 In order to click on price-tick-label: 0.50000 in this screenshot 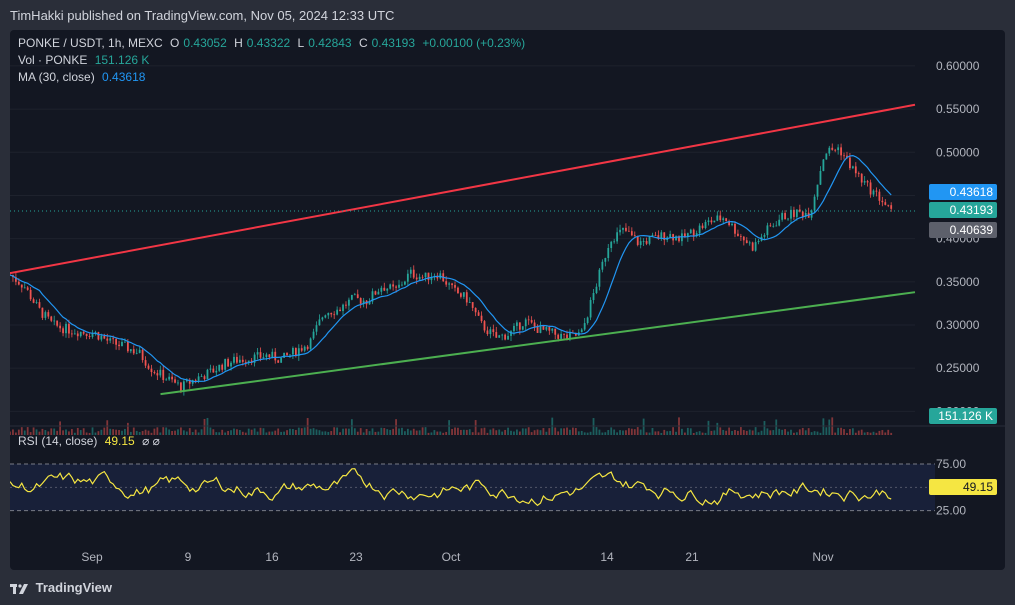, I will do `click(958, 152)`.